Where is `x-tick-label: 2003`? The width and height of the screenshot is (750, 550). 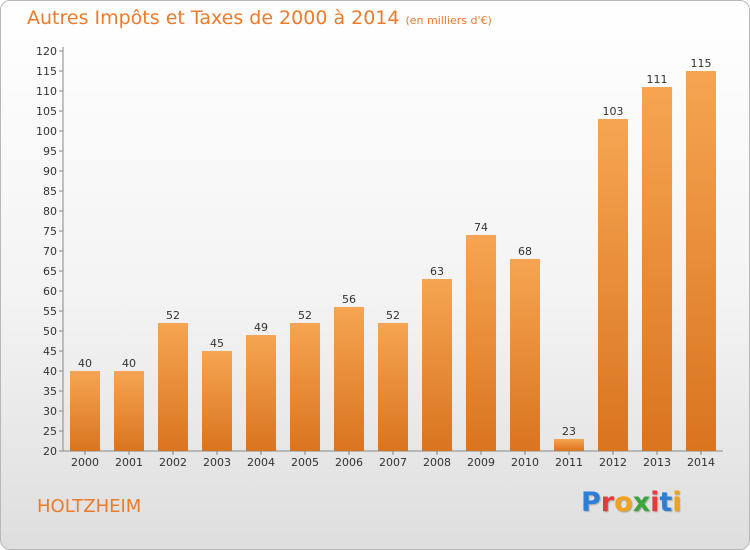 x-tick-label: 2003 is located at coordinates (217, 462).